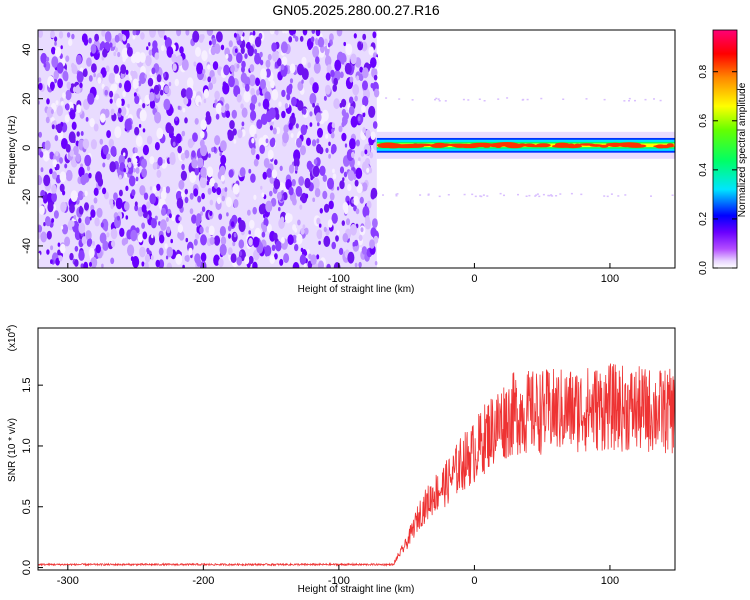  I want to click on snr-y-label: SNR (10 * v/v), so click(12, 450).